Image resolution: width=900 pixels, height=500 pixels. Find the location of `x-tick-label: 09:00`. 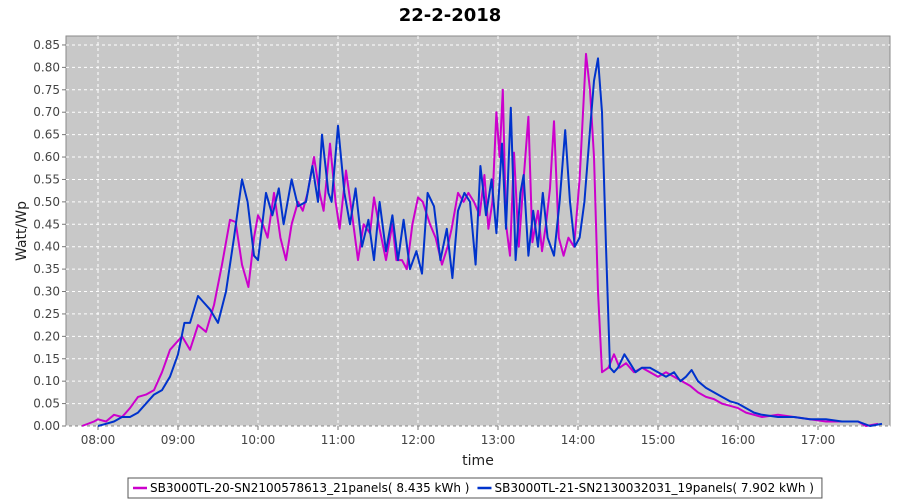

x-tick-label: 09:00 is located at coordinates (178, 440).